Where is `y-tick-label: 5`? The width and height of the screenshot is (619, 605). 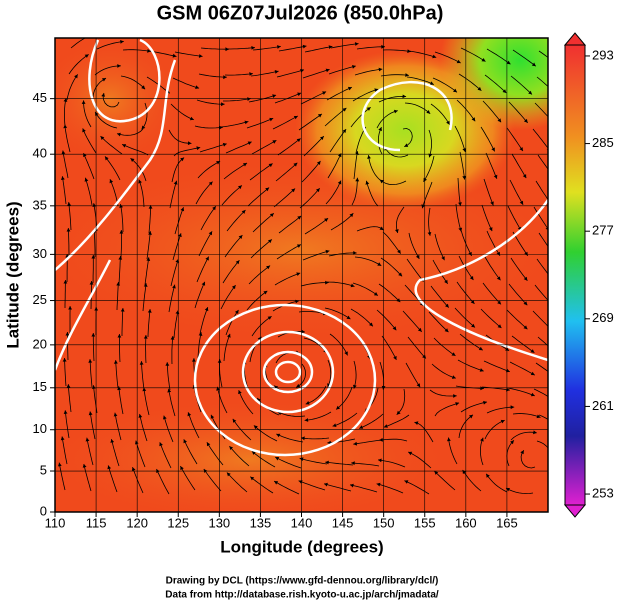 y-tick-label: 5 is located at coordinates (43, 469).